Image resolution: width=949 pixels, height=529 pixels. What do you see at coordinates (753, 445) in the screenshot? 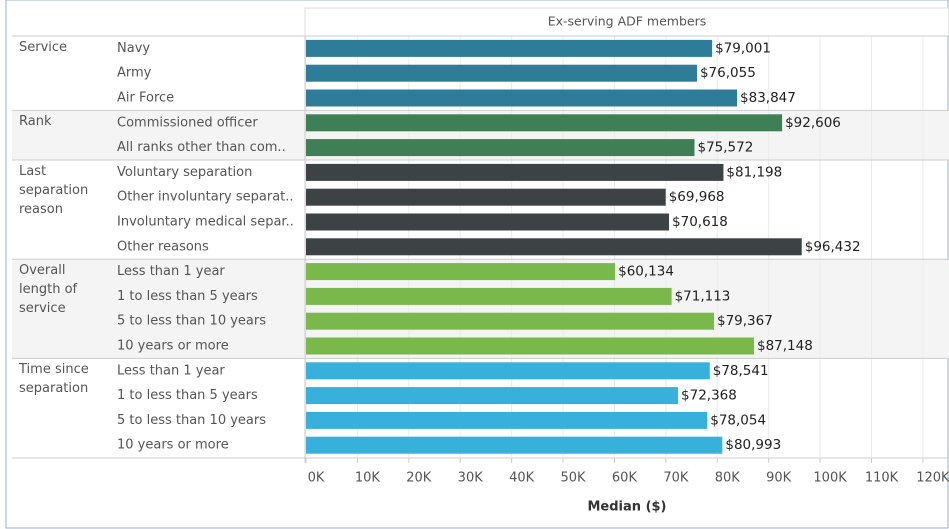
I see `value-label: $80,993` at bounding box center [753, 445].